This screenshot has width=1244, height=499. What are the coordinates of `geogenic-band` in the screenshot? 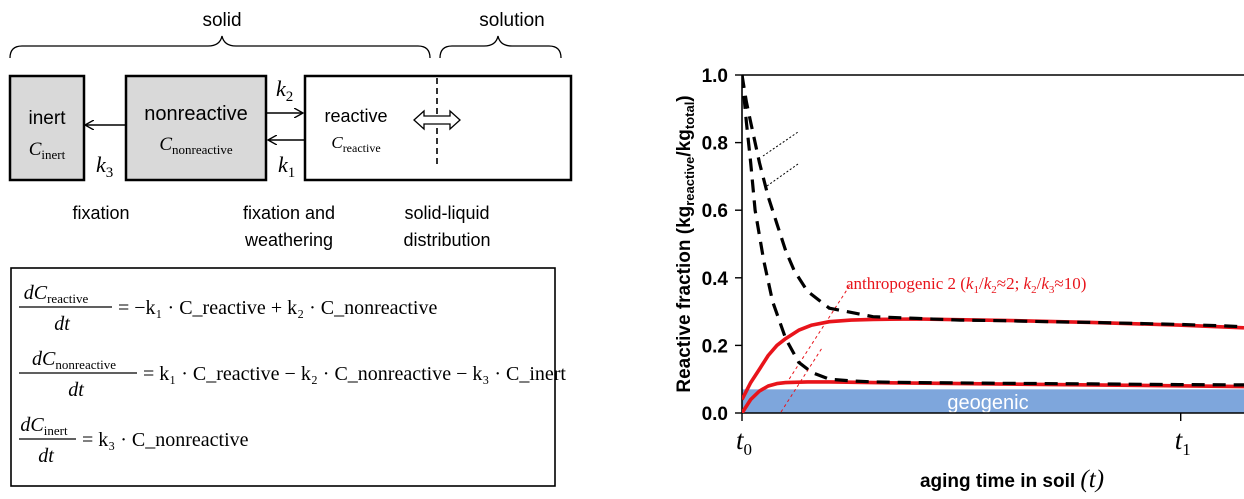 It's located at (993, 401).